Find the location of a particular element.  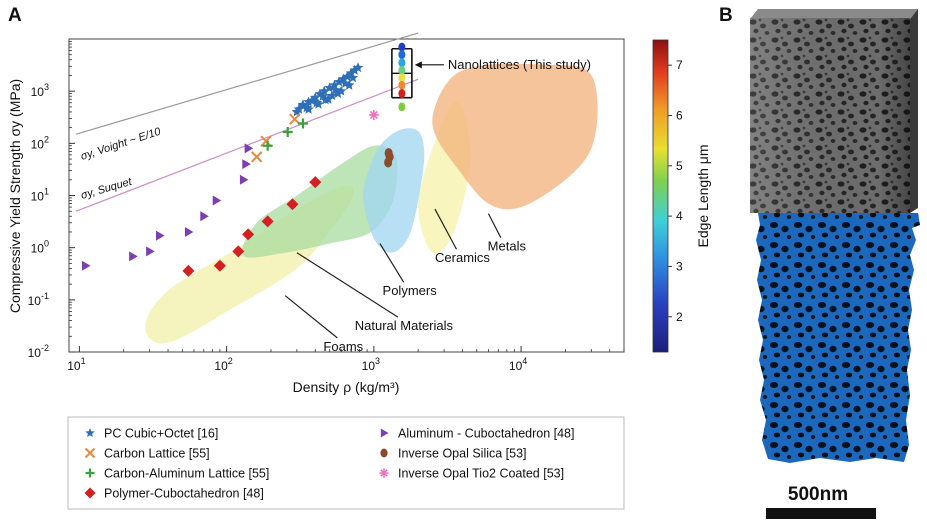

y-tick-exp: -1 is located at coordinates (45, 296).